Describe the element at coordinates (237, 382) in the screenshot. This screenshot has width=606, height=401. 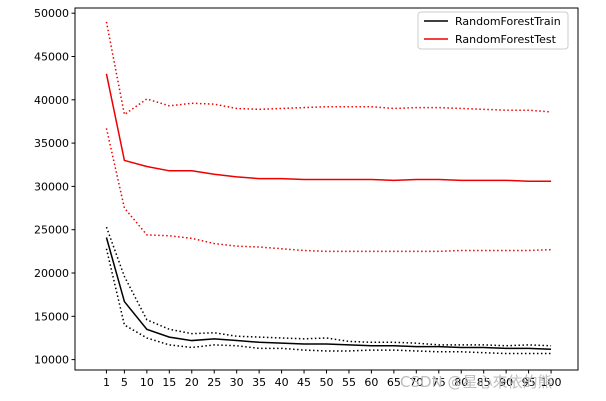
I see `x-tick-label: 30` at that location.